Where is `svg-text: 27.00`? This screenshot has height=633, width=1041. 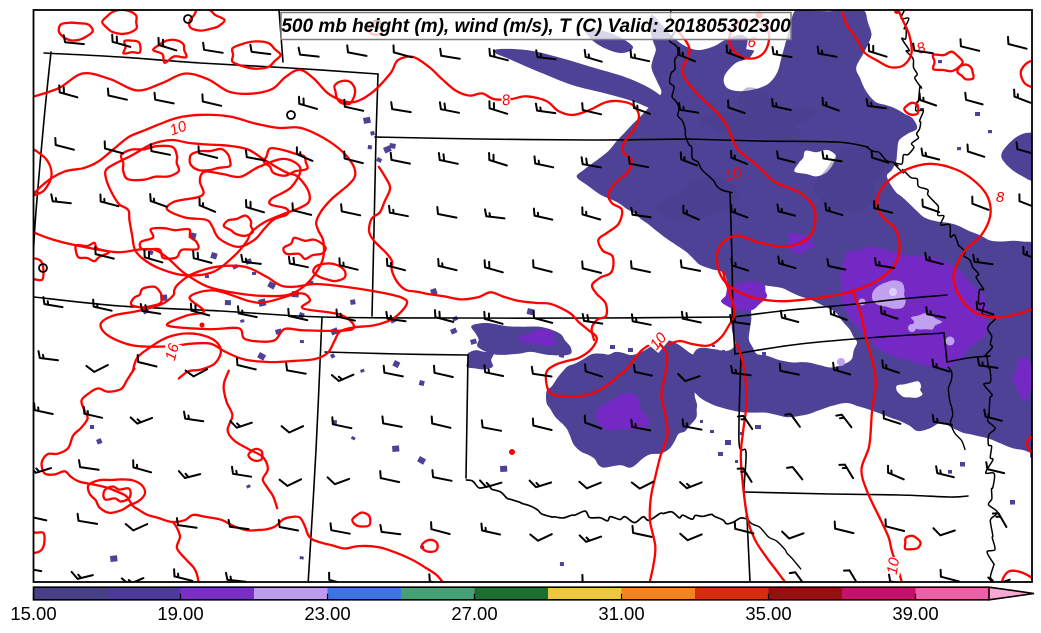
svg-text: 27.00 is located at coordinates (474, 613).